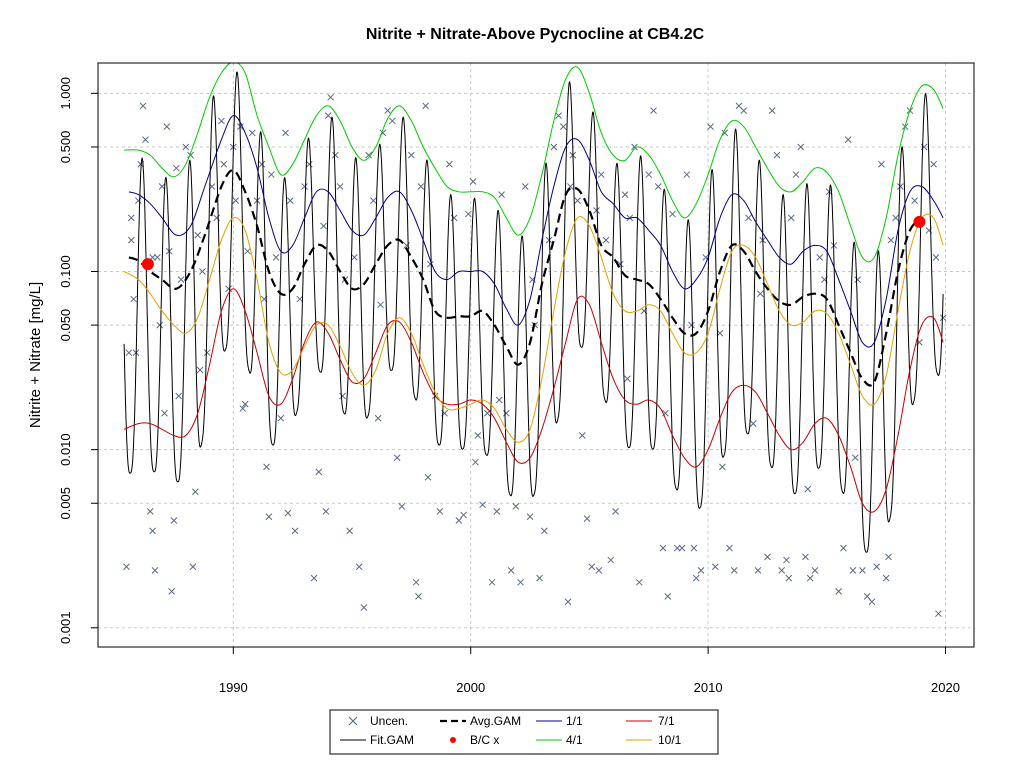  Describe the element at coordinates (65, 93) in the screenshot. I see `y-tick-label: 1.000` at that location.